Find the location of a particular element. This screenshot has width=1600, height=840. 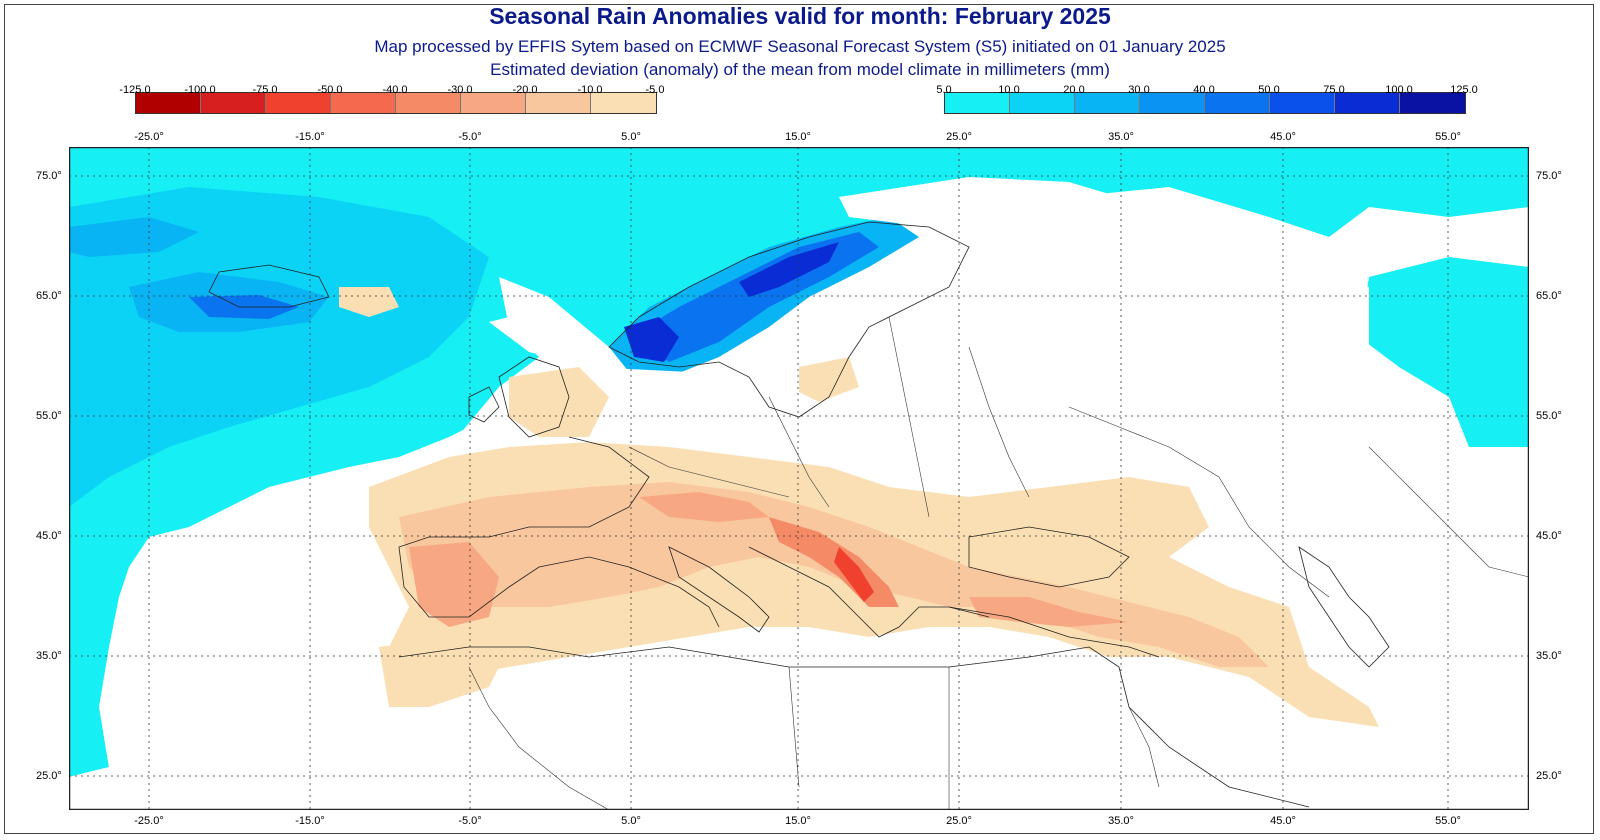

caspian-coast is located at coordinates (1344, 607).